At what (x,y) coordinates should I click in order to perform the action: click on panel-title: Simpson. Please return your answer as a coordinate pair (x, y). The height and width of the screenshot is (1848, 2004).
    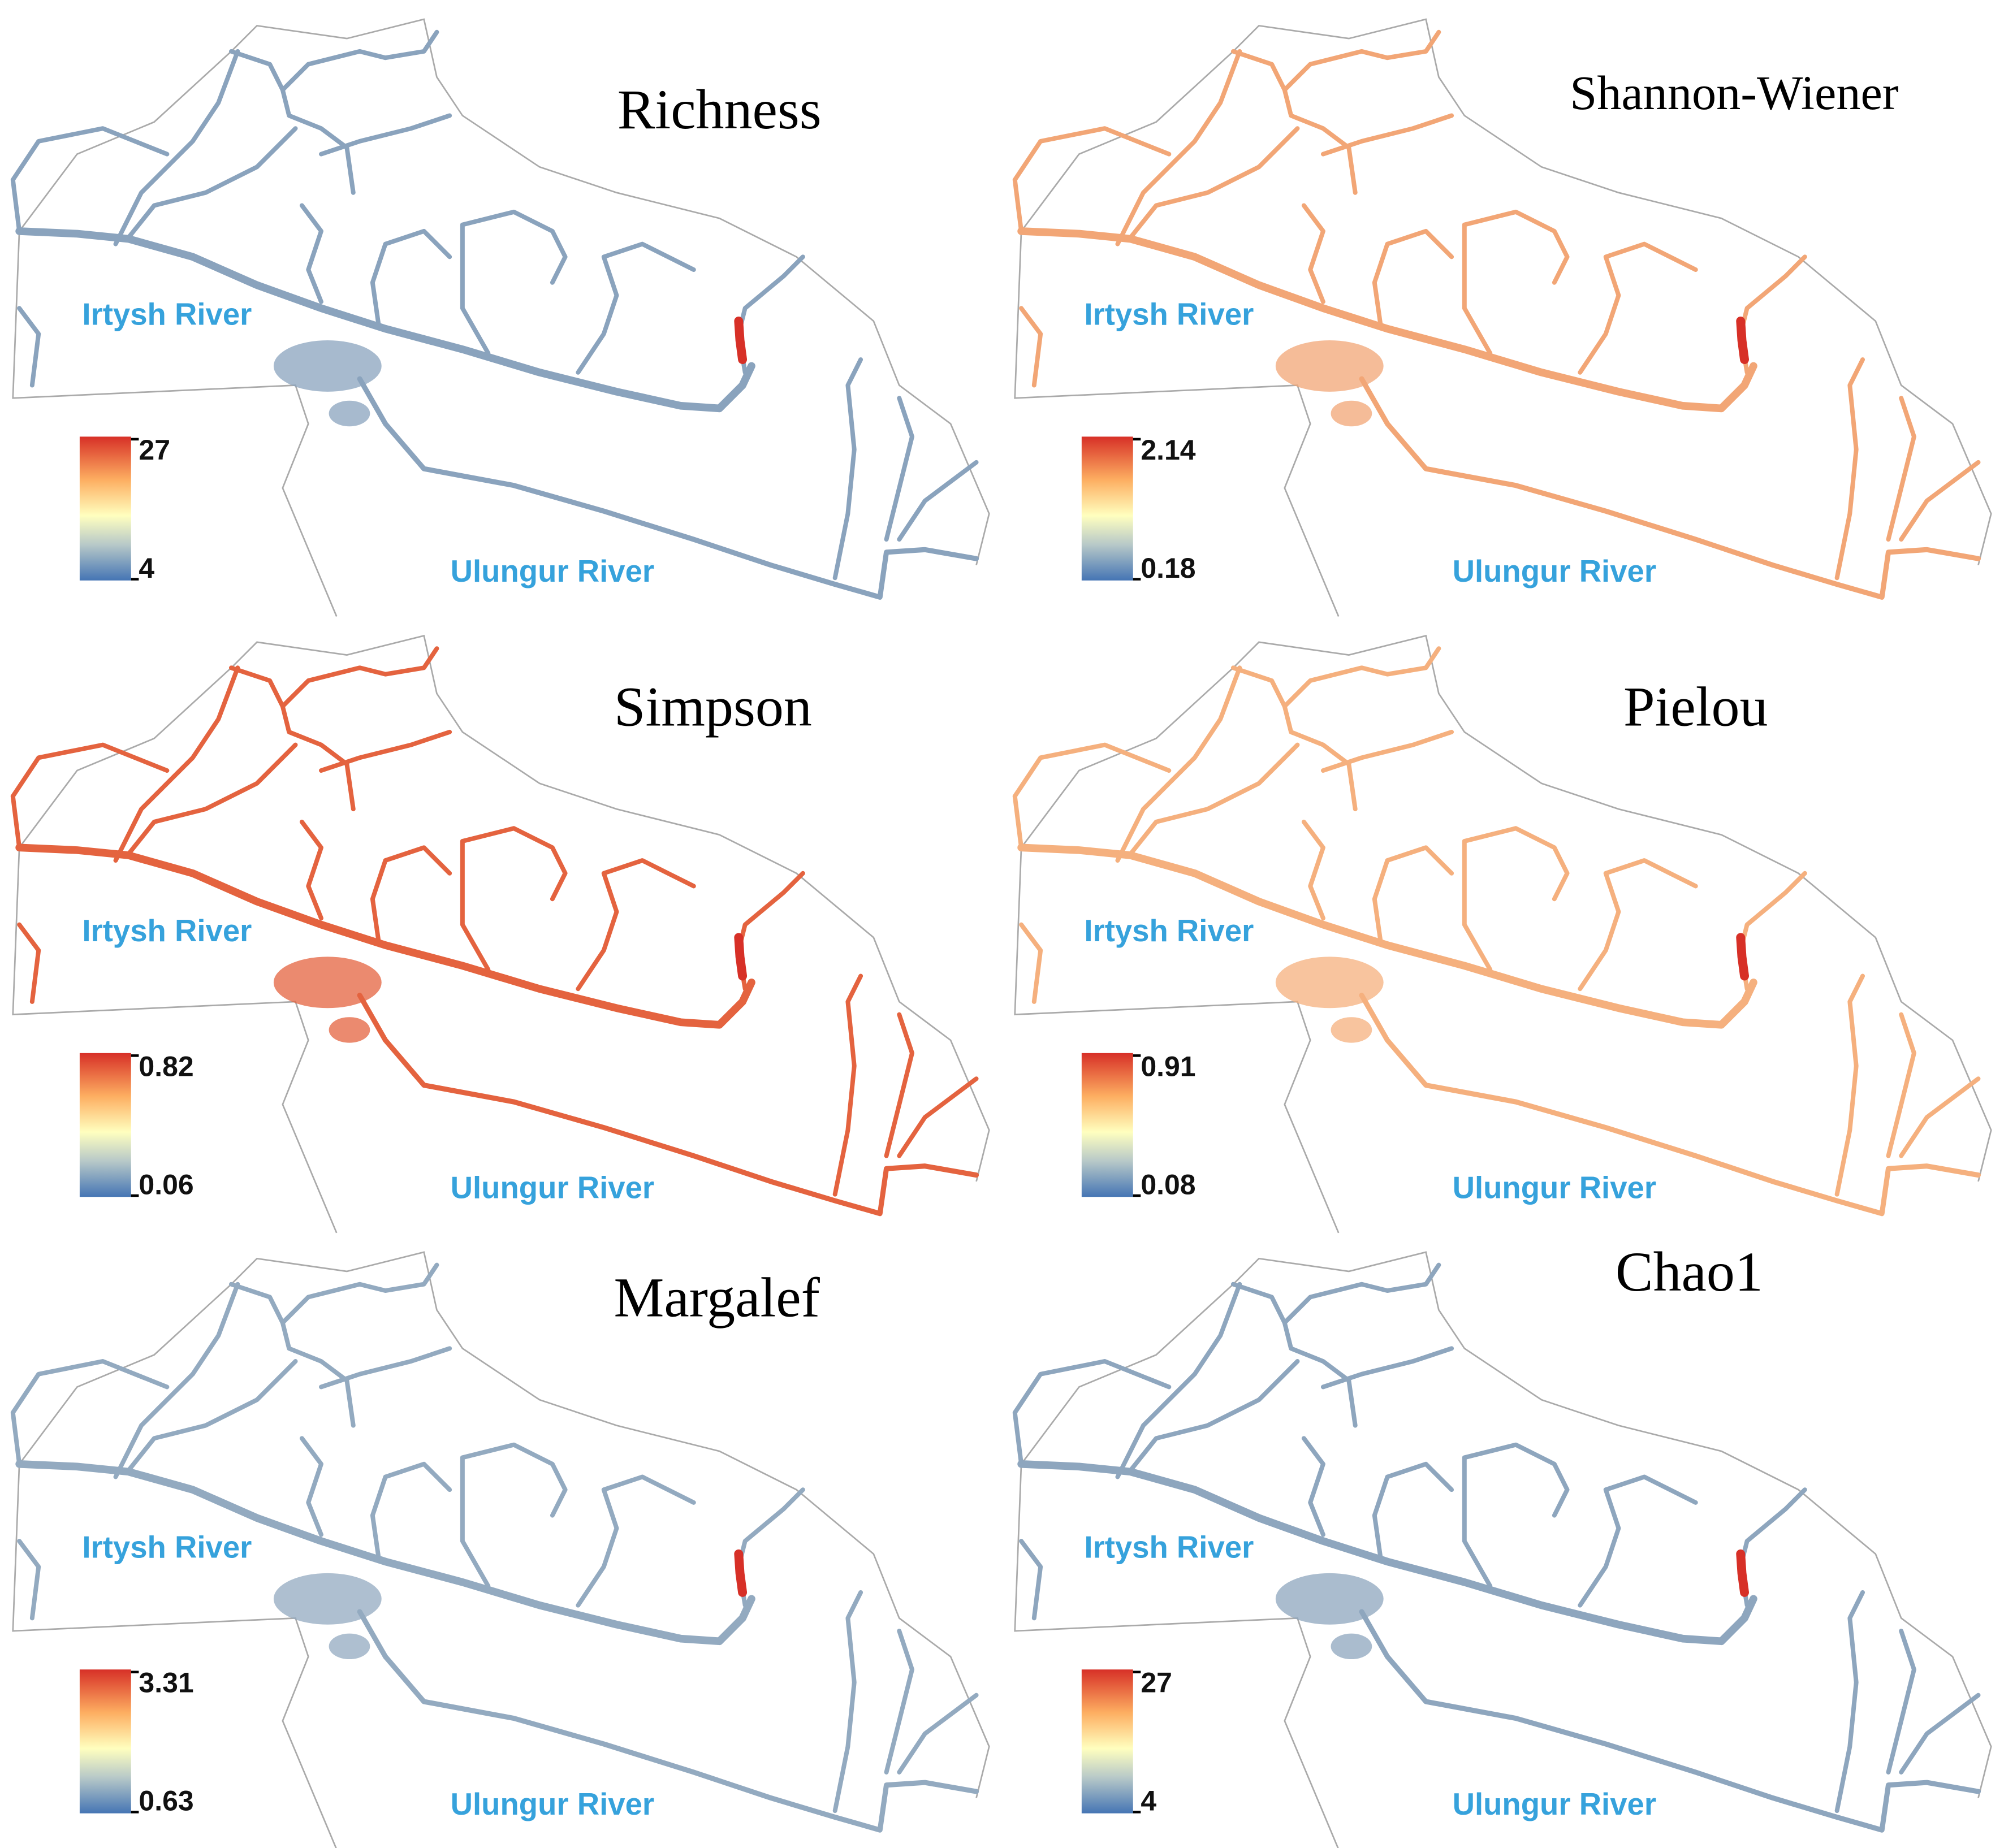
    Looking at the image, I should click on (713, 707).